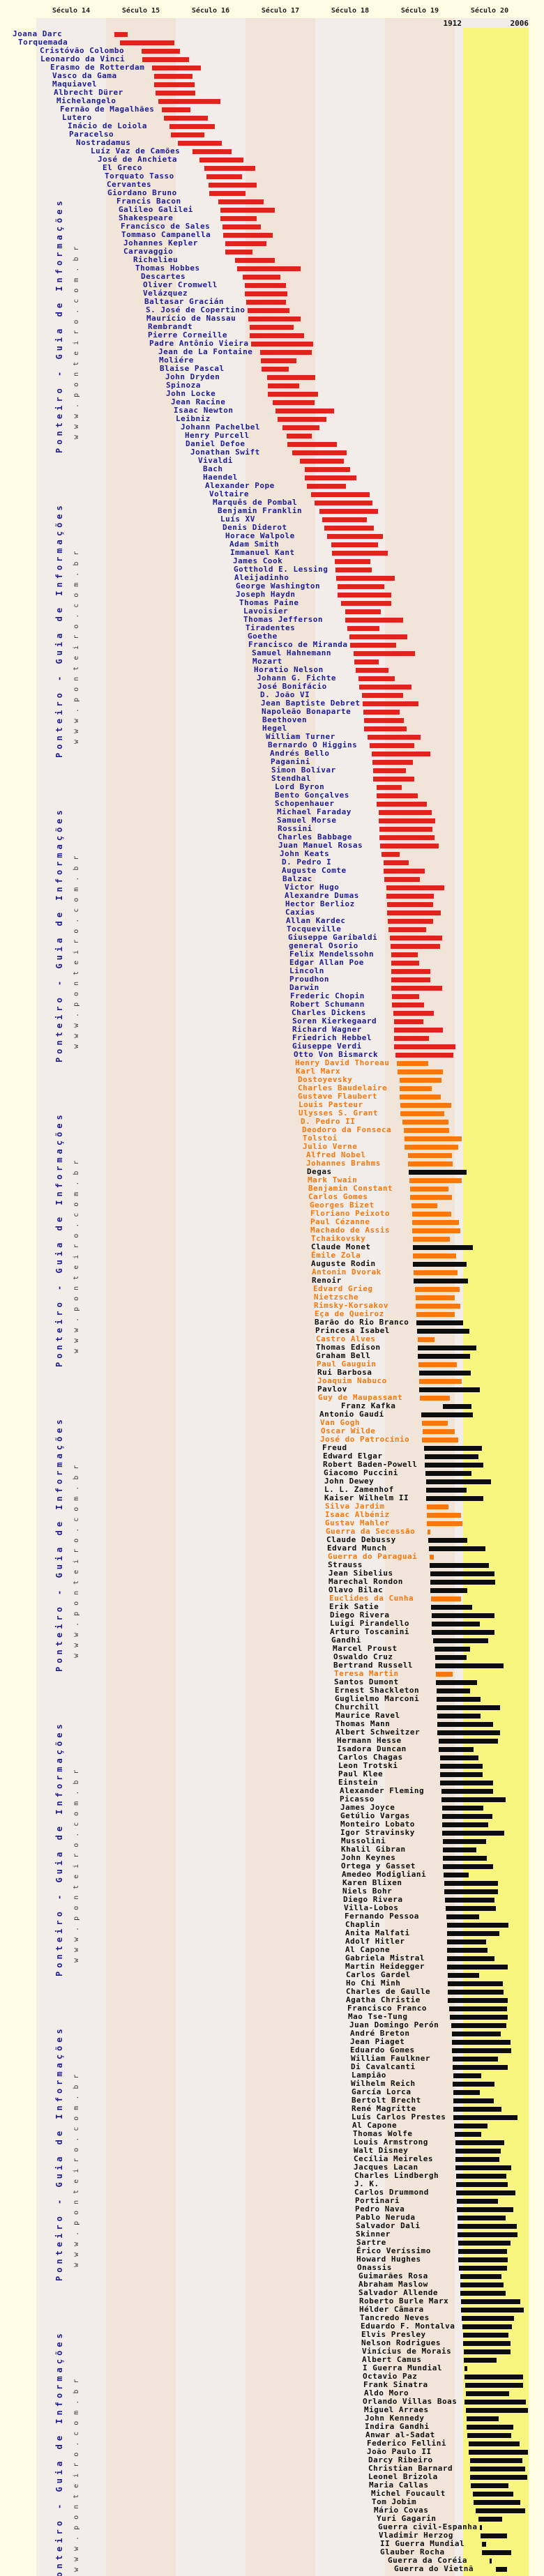  I want to click on vertical-branding: Ponteiro - Guia de Informações, so click(58, 1239).